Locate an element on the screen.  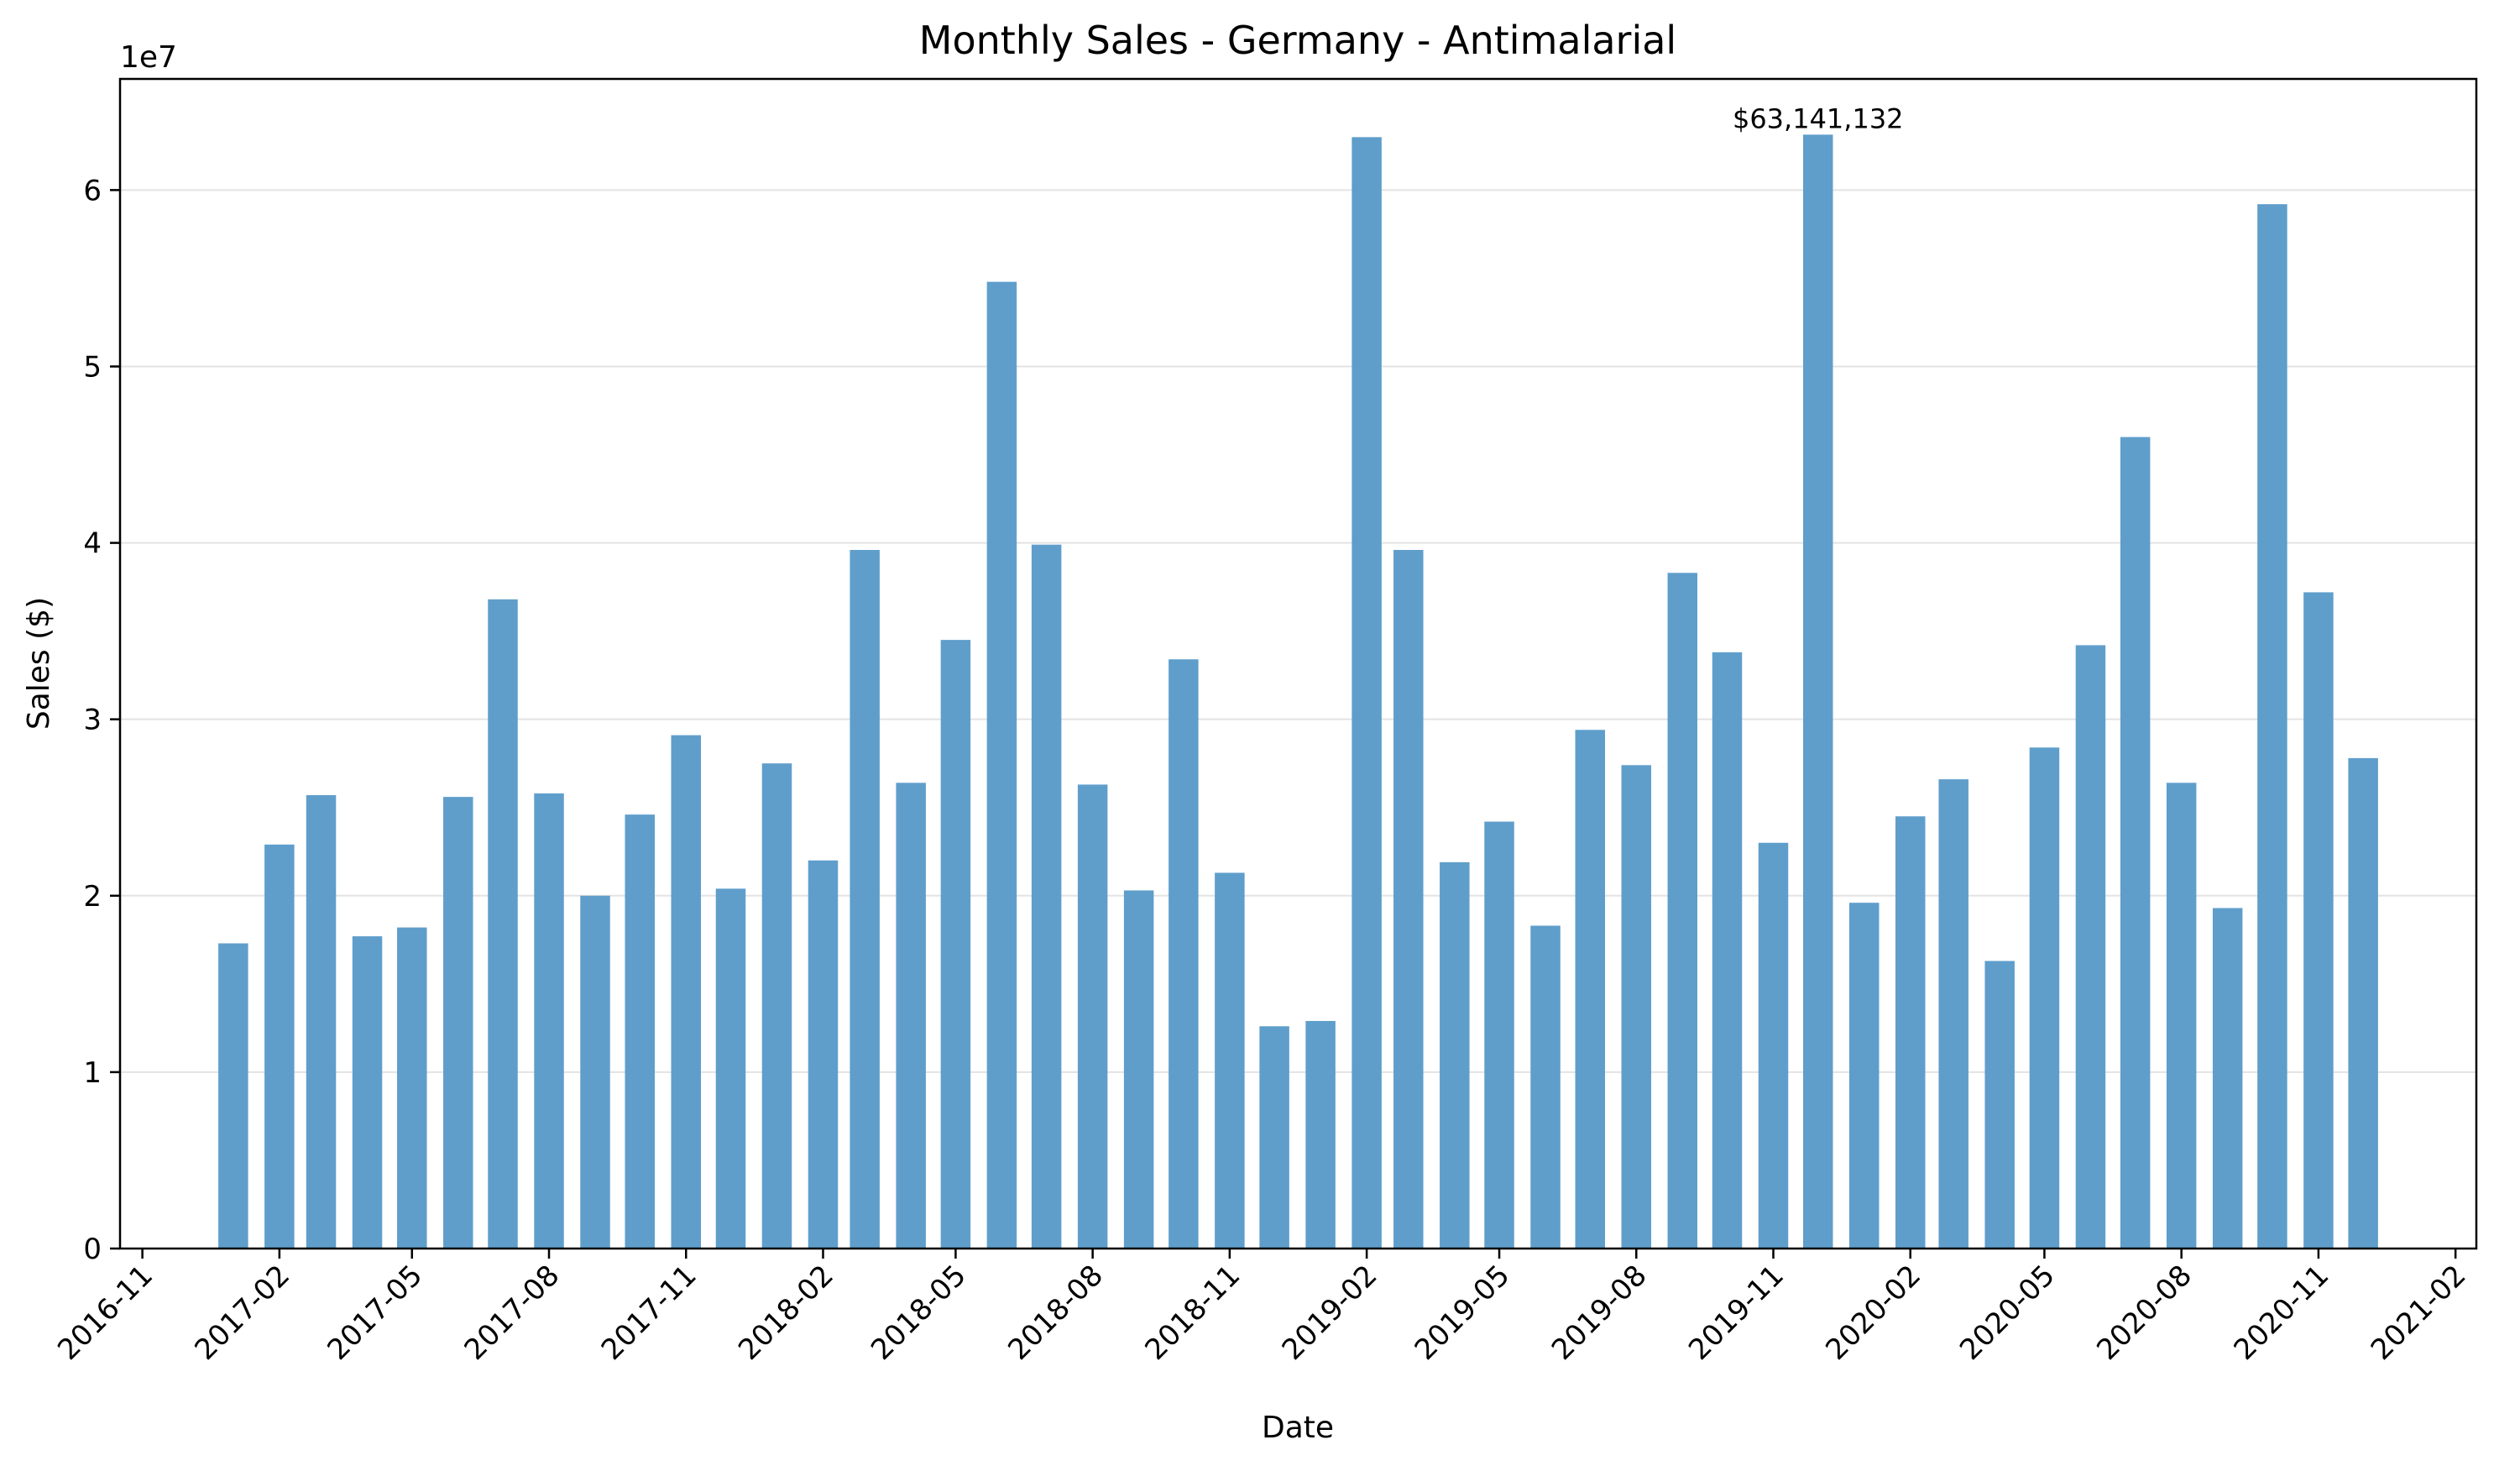
x-axis-label: Date is located at coordinates (1298, 1428).